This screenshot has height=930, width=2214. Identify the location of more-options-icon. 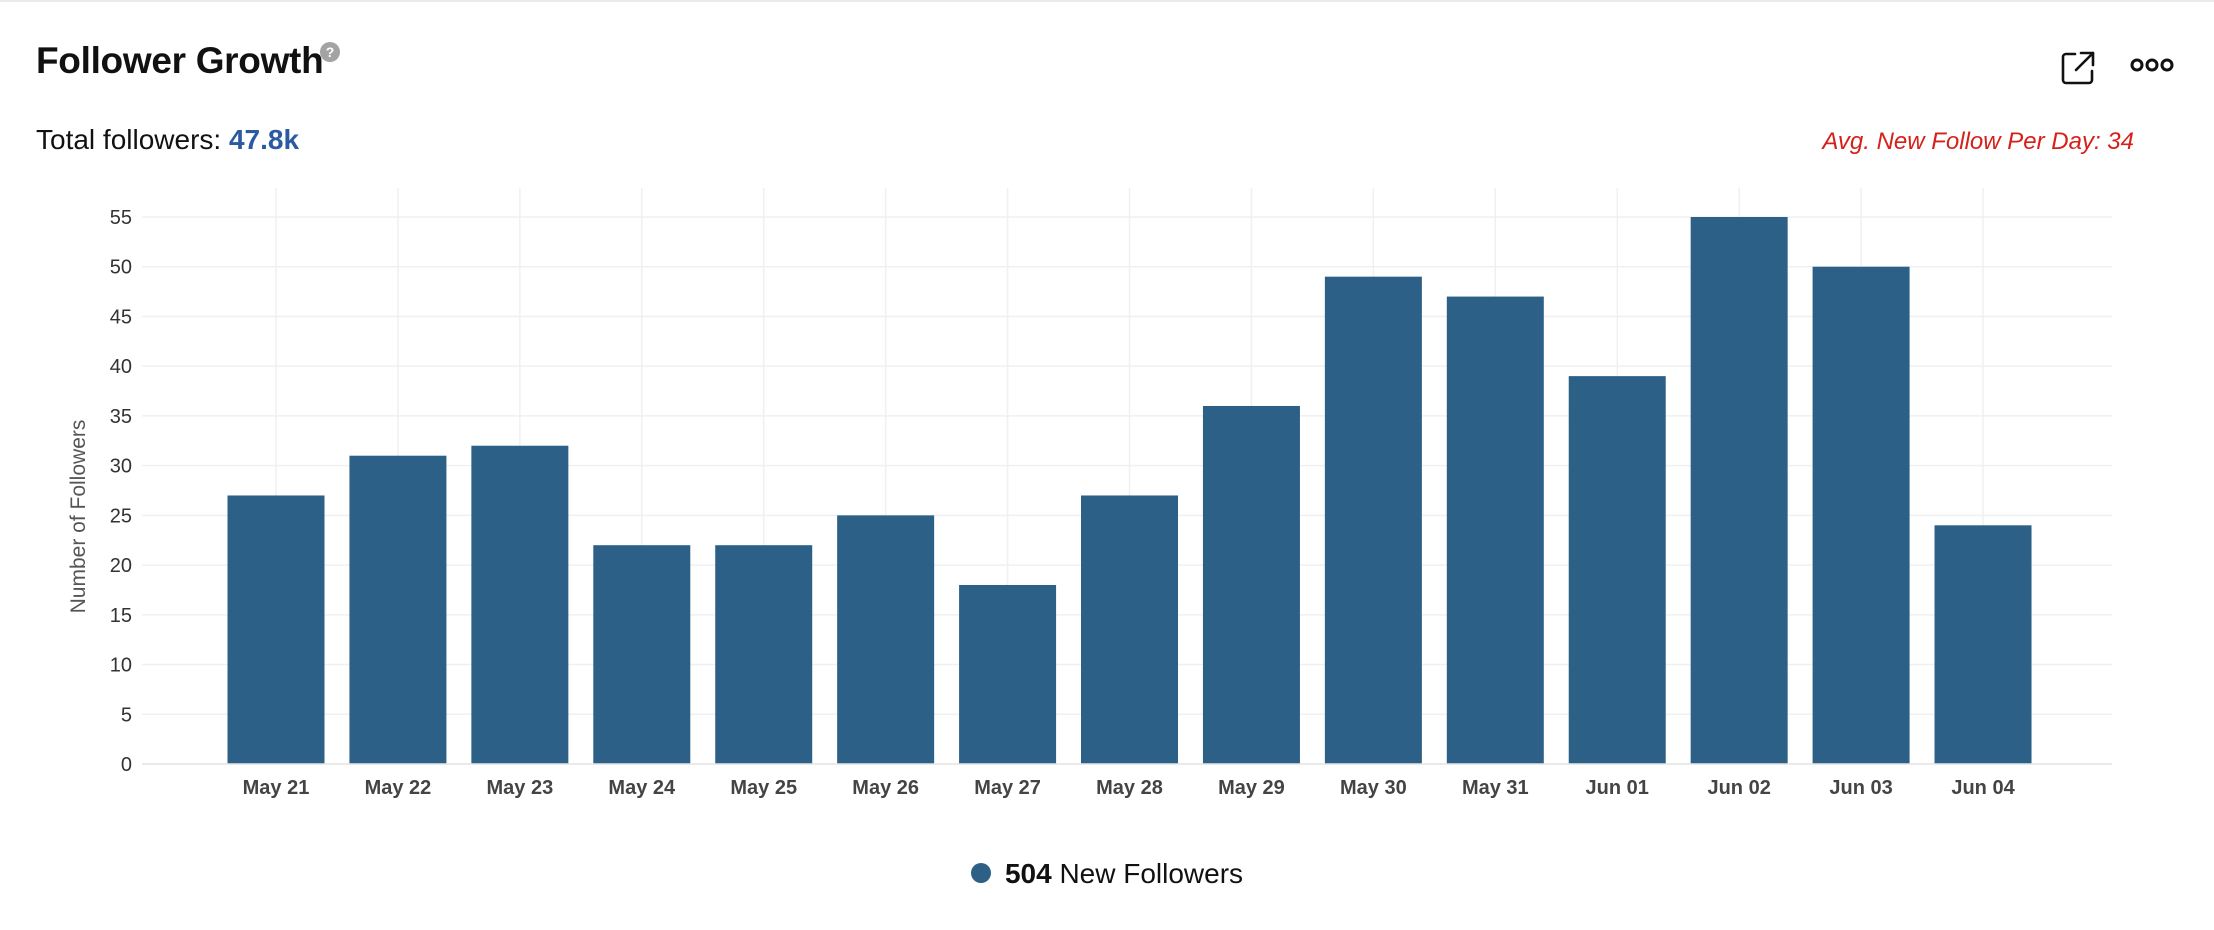
(2152, 65).